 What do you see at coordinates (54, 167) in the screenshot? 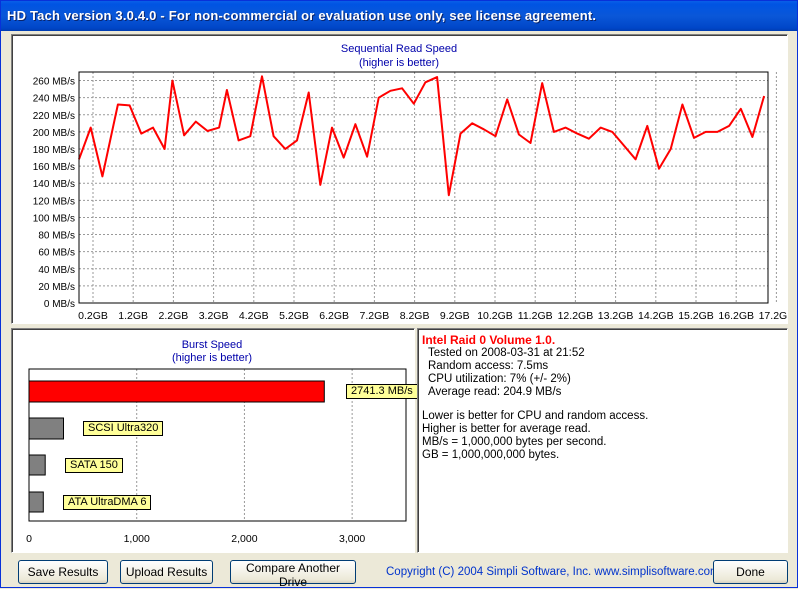
I see `y-tick-label: 160 MB/s` at bounding box center [54, 167].